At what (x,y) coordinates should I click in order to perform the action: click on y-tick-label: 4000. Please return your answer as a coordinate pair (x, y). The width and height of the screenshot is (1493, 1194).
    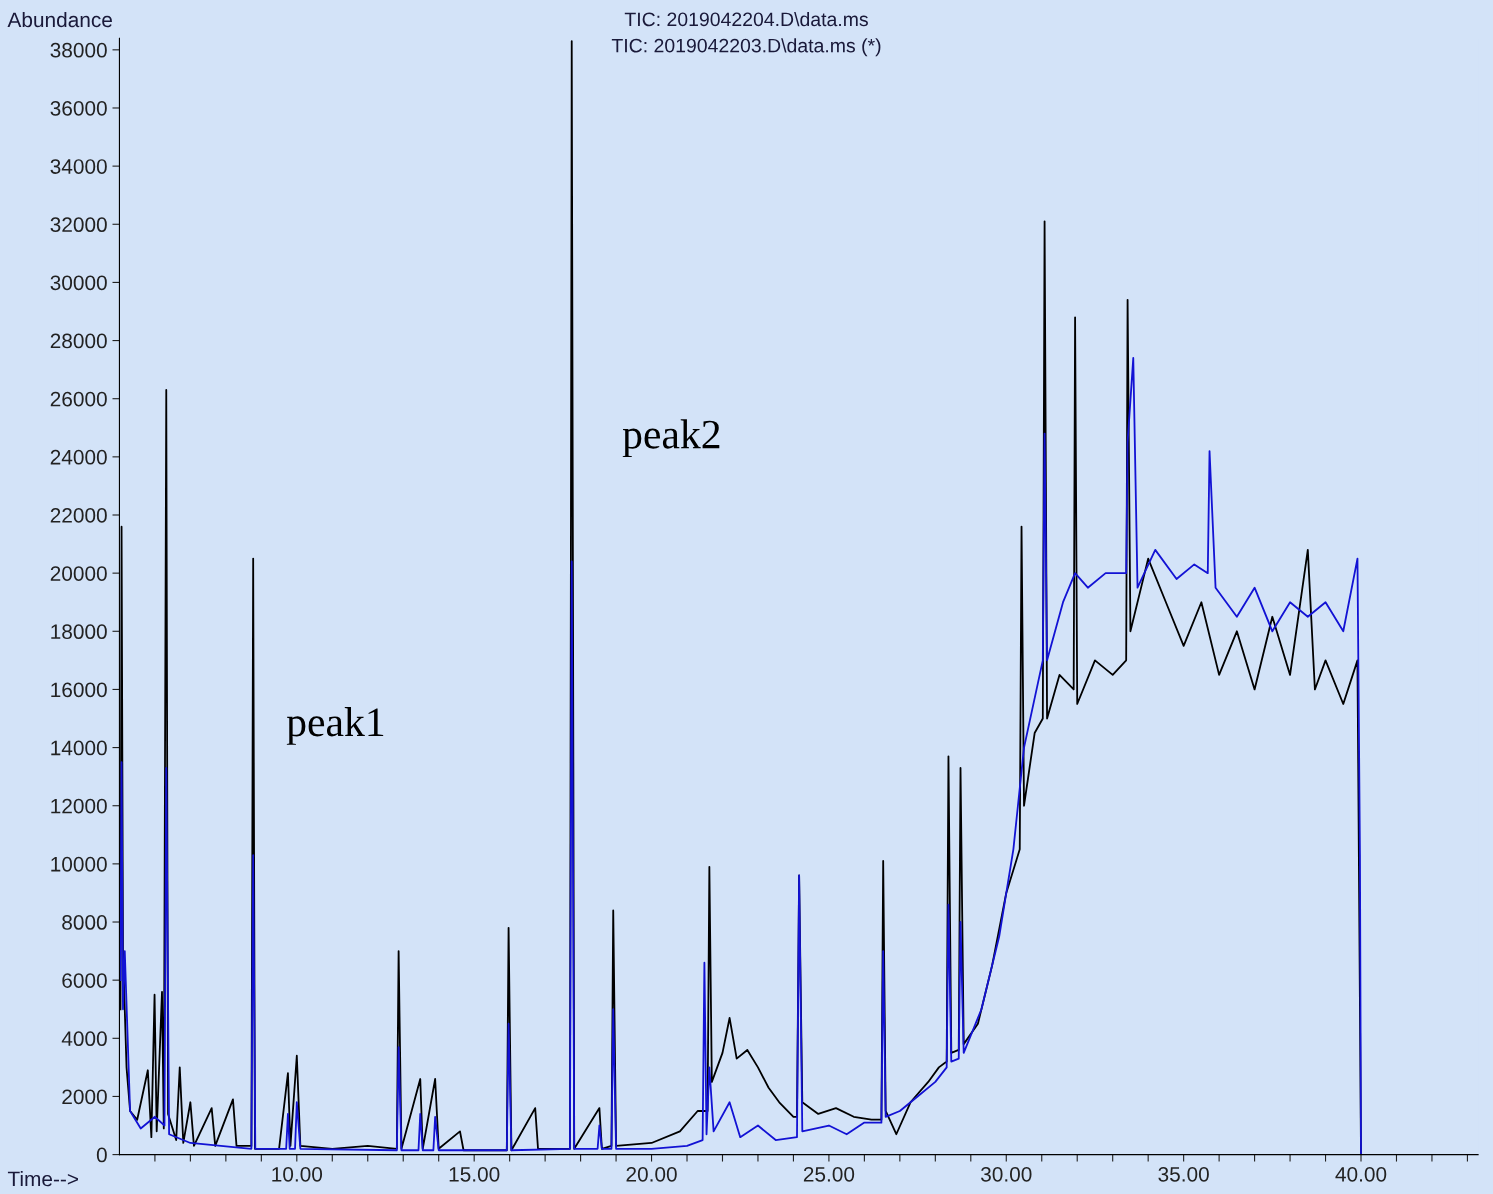
    Looking at the image, I should click on (84, 1039).